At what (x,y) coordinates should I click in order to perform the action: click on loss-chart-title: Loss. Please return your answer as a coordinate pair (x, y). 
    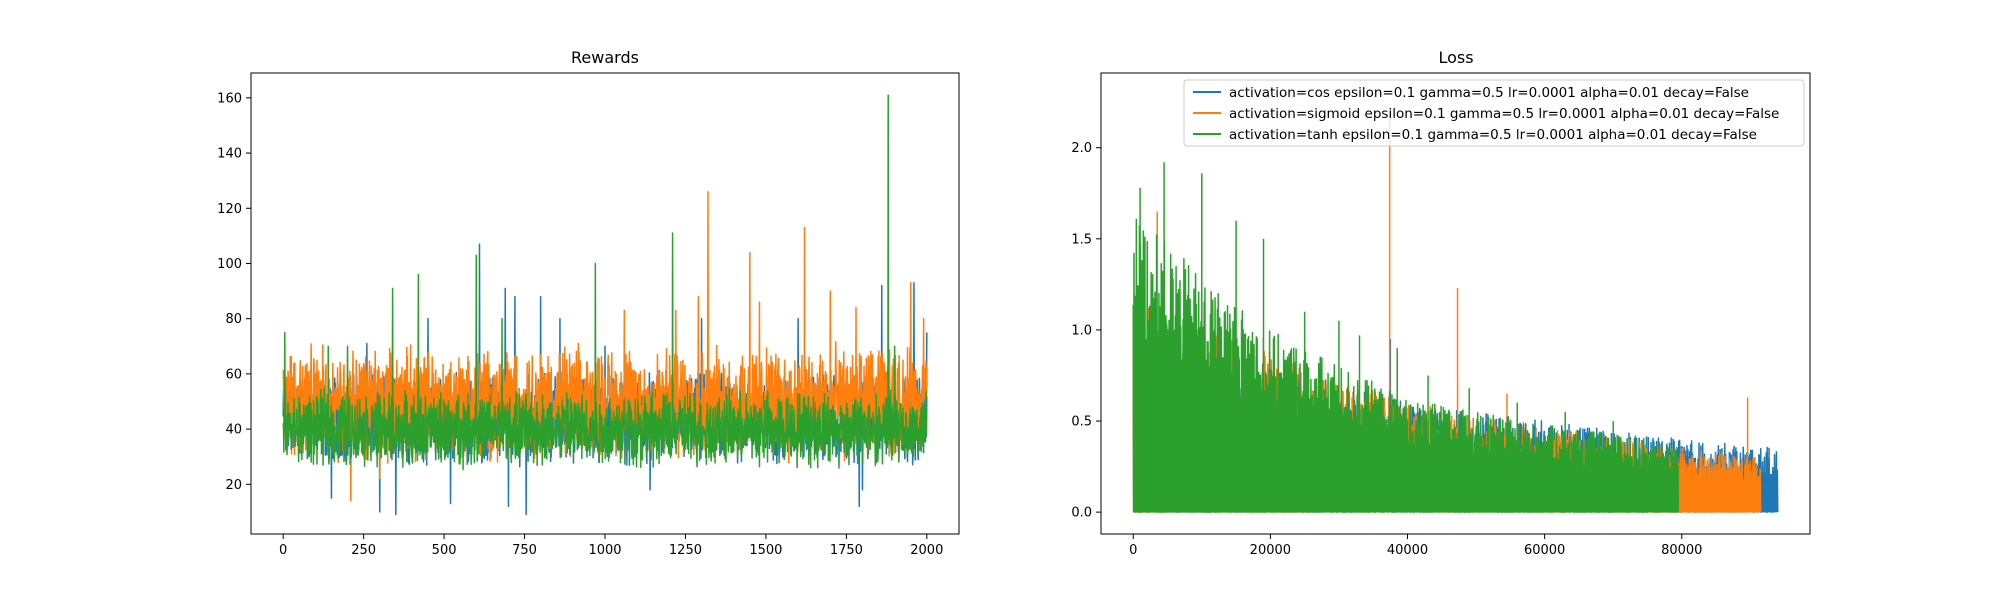
    Looking at the image, I should click on (1455, 57).